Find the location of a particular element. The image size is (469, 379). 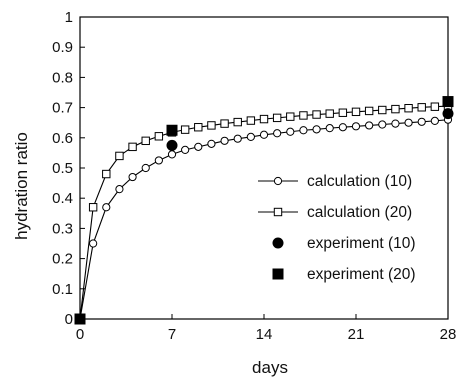

y-tick-label: 0.1 is located at coordinates (62, 289).